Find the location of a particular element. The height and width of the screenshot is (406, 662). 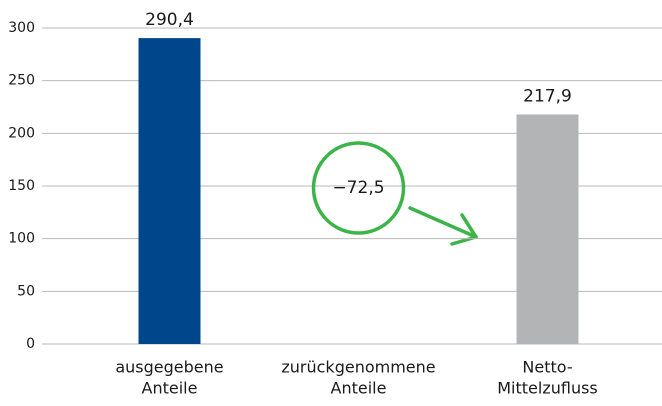

value-label: 217,9 is located at coordinates (547, 96).